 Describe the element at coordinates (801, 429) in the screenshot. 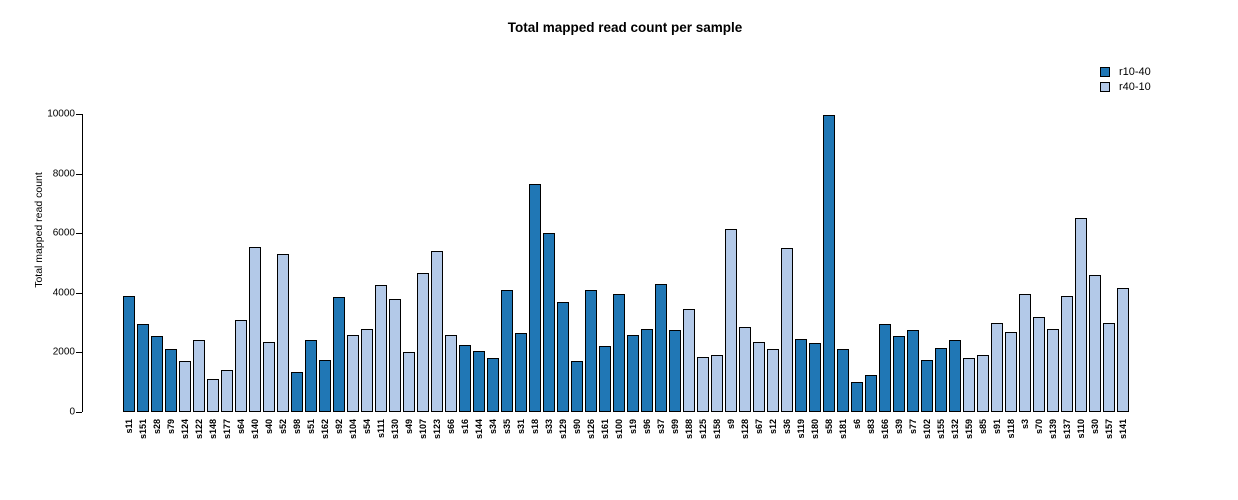

I see `x-tick-label-s119: s119` at that location.